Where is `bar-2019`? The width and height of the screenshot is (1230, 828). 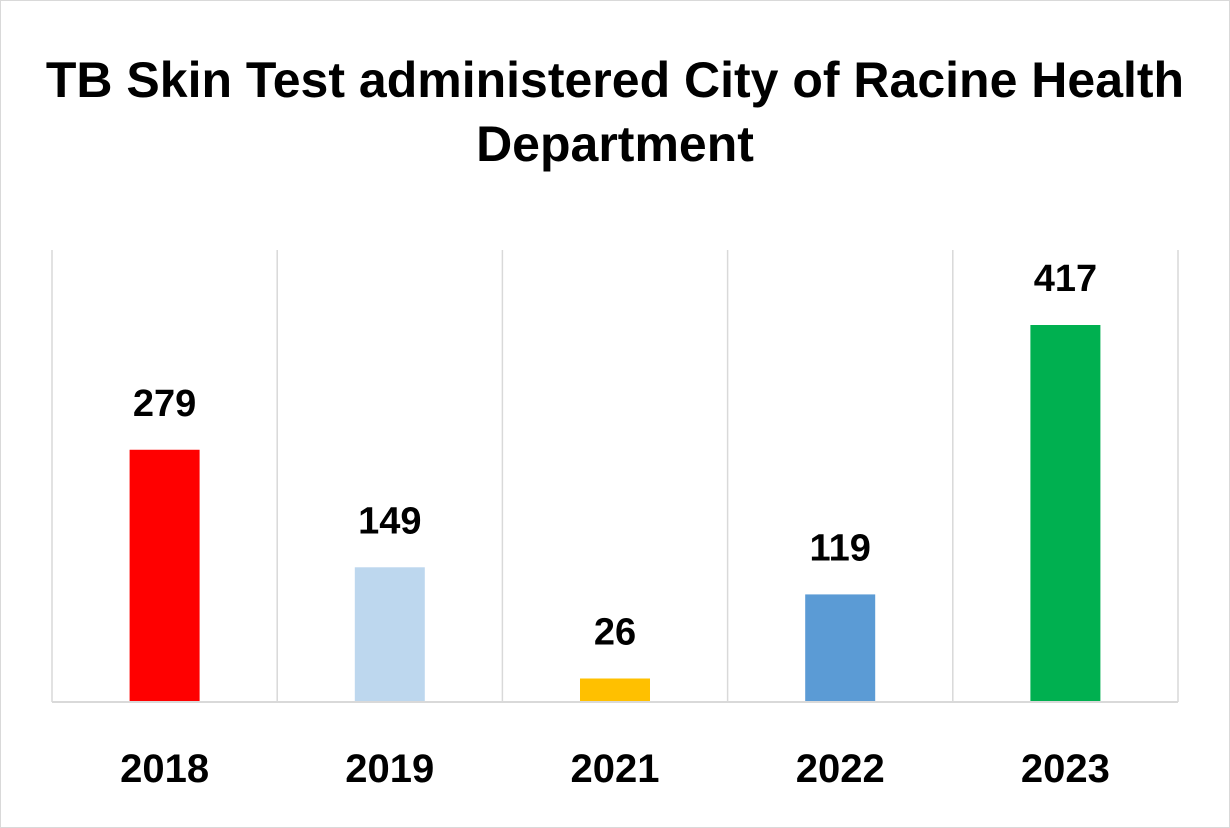 bar-2019 is located at coordinates (389, 634).